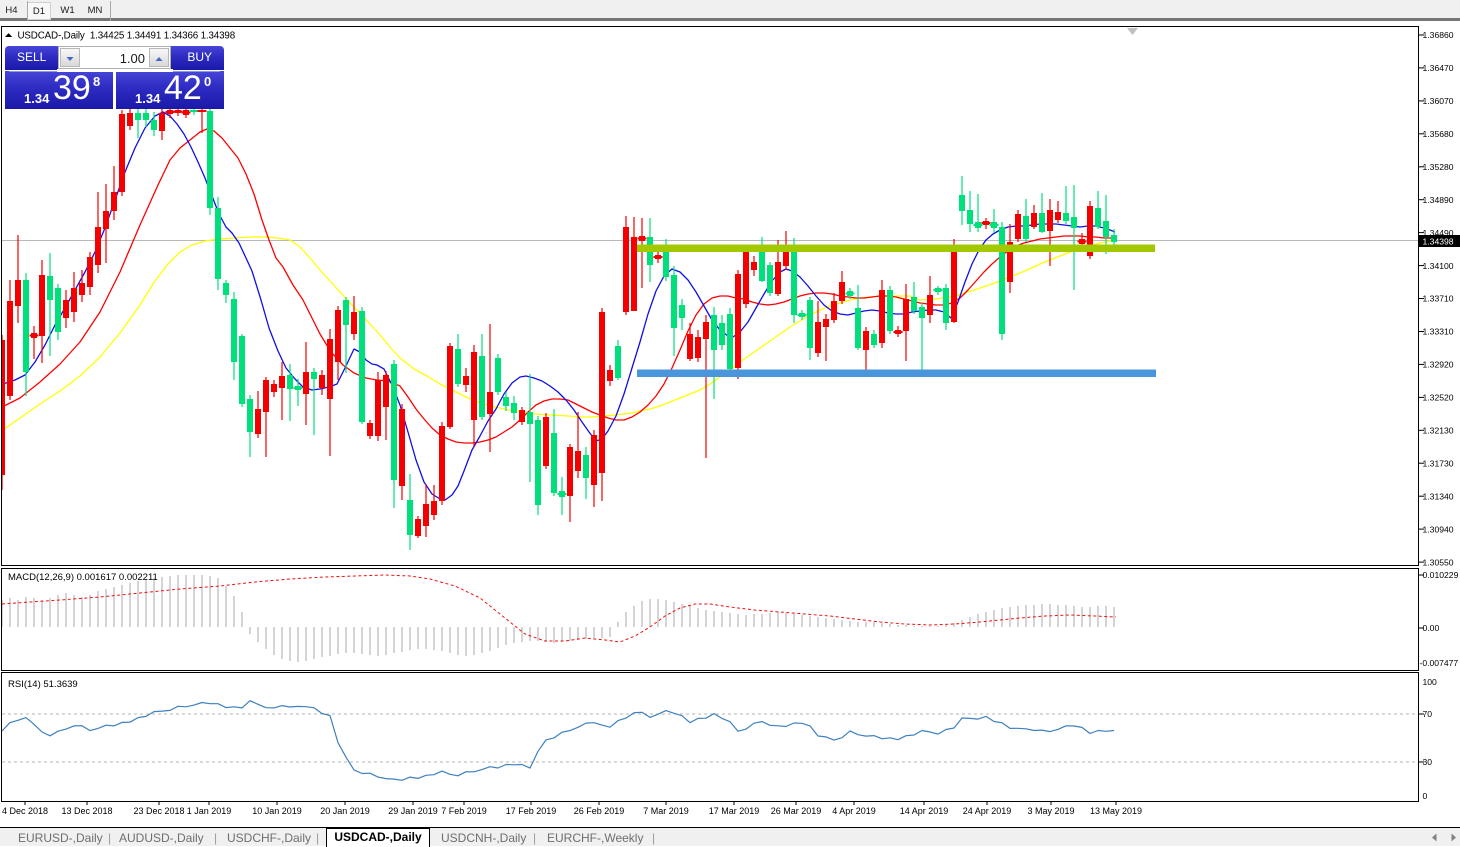 This screenshot has width=1460, height=847. Describe the element at coordinates (86, 811) in the screenshot. I see `svg-text: 13 Dec 2018` at that location.